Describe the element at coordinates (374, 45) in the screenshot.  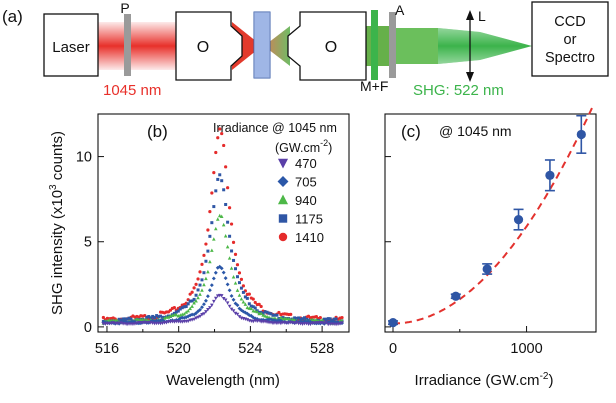
I see `mirror-filter` at that location.